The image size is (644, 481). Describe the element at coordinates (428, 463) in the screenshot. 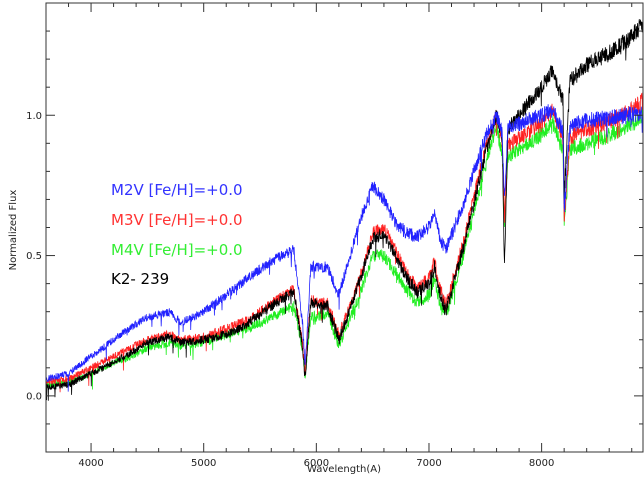

I see `x-tick-label: 7000` at that location.